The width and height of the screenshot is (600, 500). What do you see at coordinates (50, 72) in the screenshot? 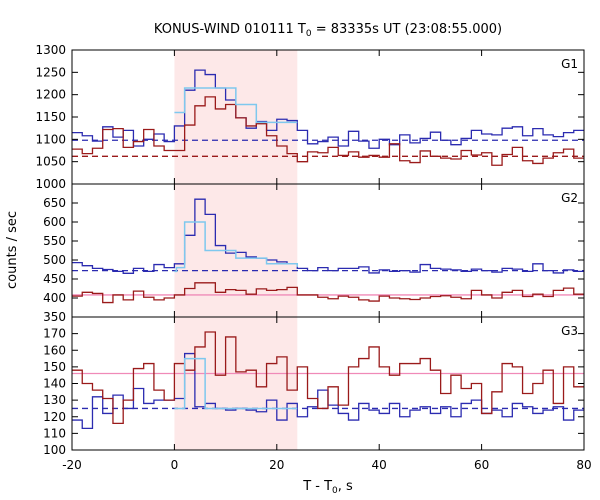
I see `g1-ytick-label: 1250` at bounding box center [50, 72].